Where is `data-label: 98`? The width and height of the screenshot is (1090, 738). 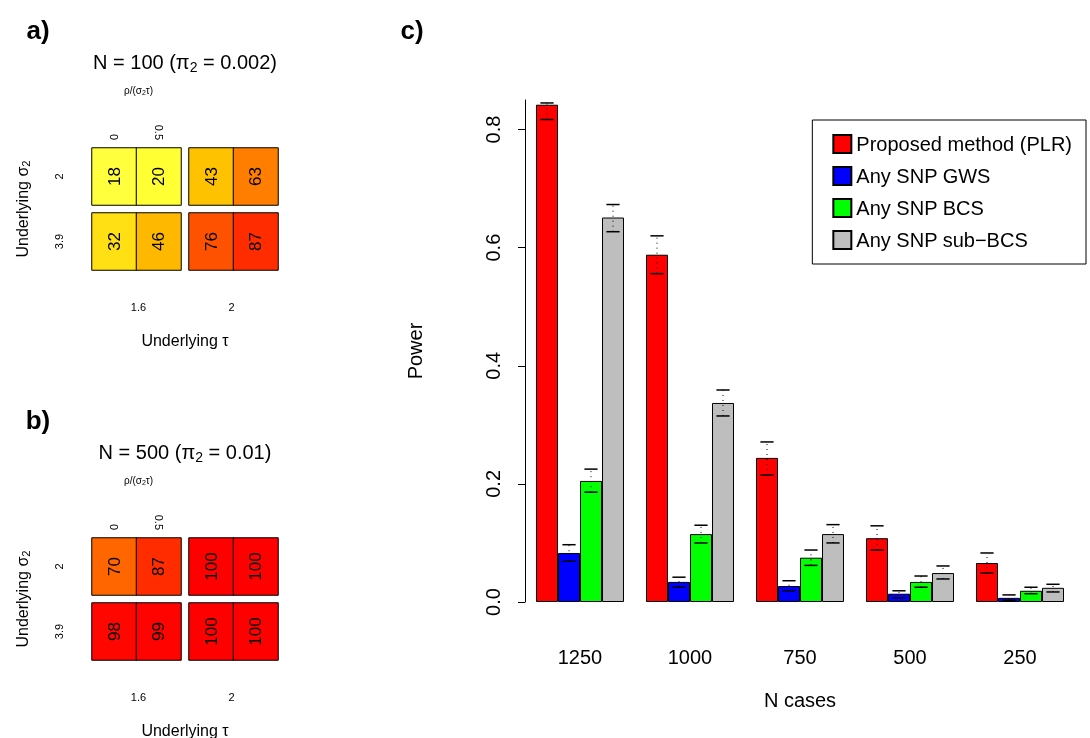
data-label: 98 is located at coordinates (114, 631).